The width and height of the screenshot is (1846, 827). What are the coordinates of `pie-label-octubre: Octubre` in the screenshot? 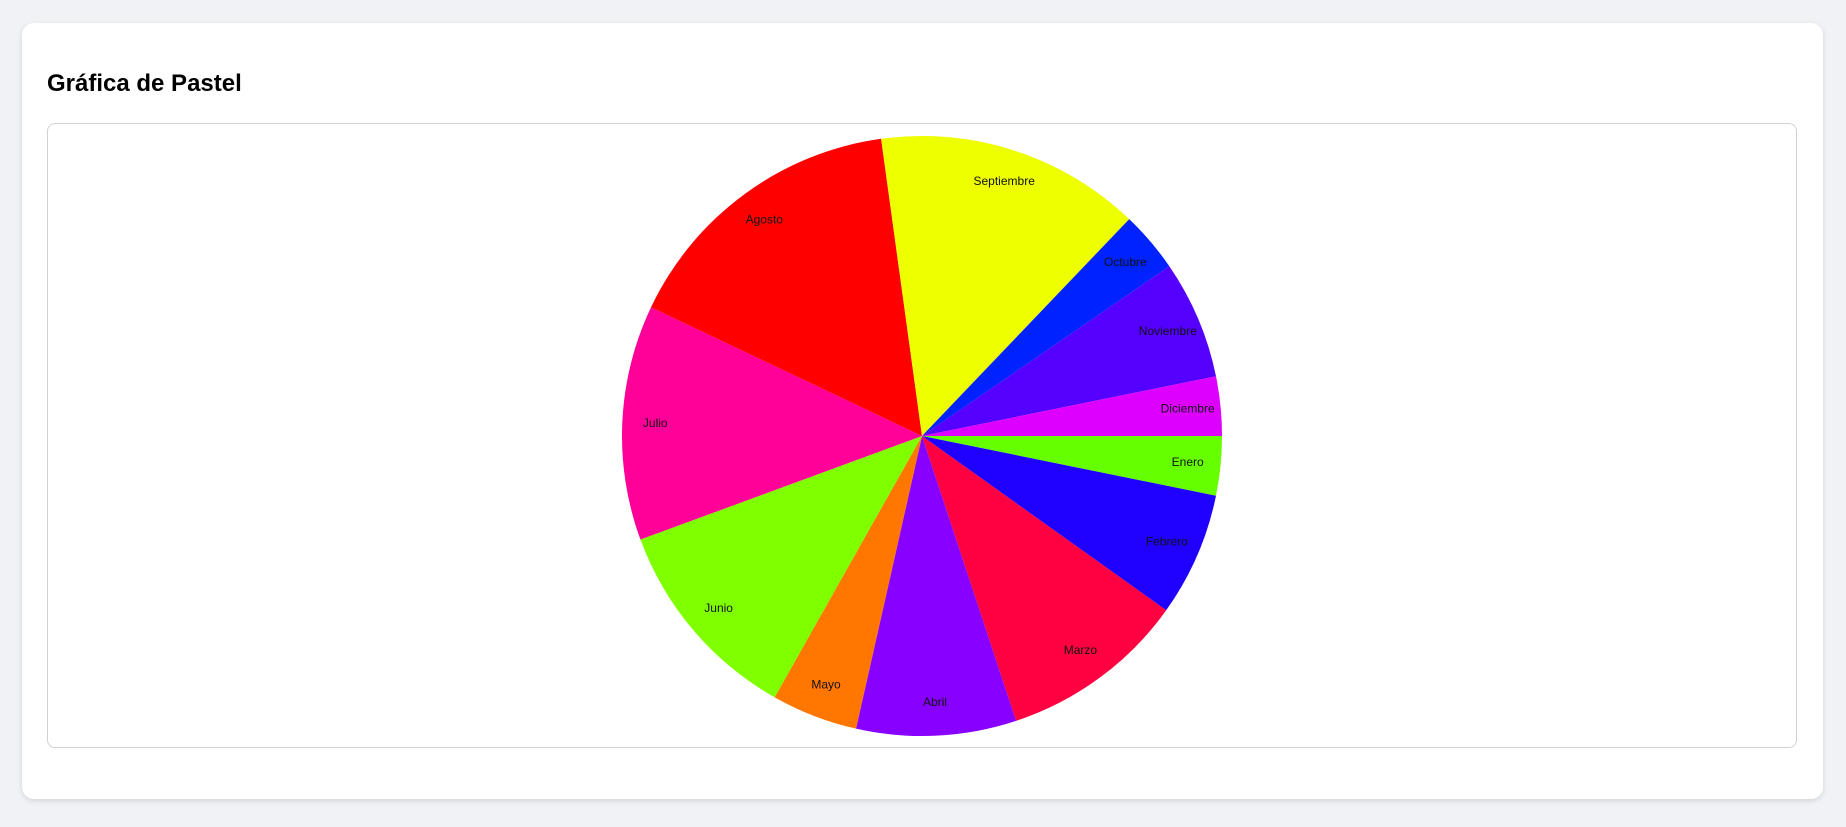 It's located at (1125, 262).